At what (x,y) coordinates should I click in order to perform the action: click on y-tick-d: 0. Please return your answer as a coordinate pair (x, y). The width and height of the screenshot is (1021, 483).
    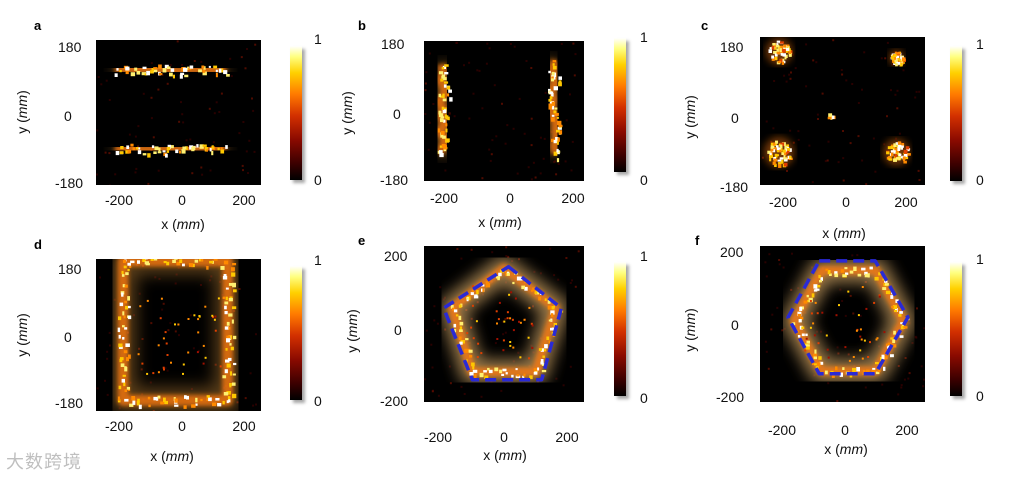
    Looking at the image, I should click on (68, 337).